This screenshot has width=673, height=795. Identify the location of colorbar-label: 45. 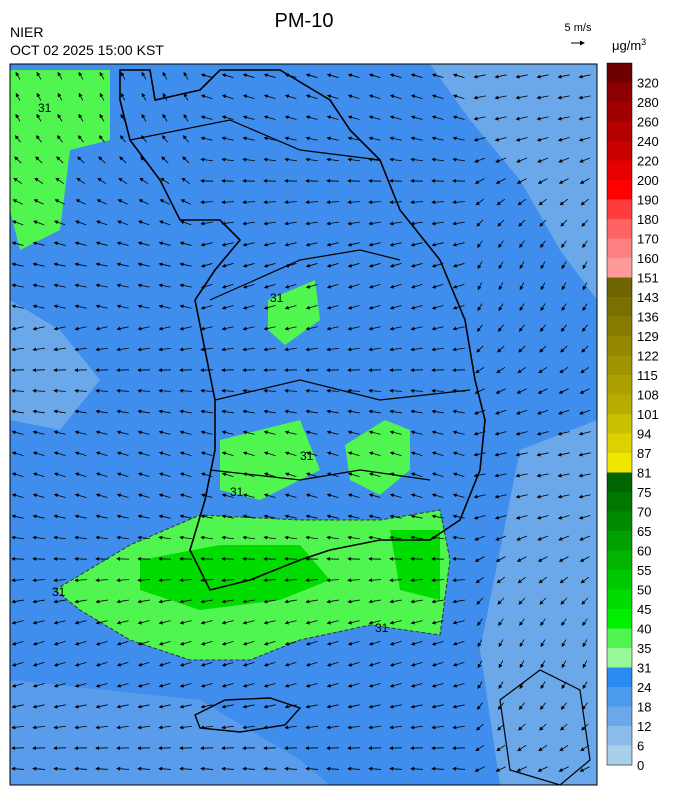
(644, 609).